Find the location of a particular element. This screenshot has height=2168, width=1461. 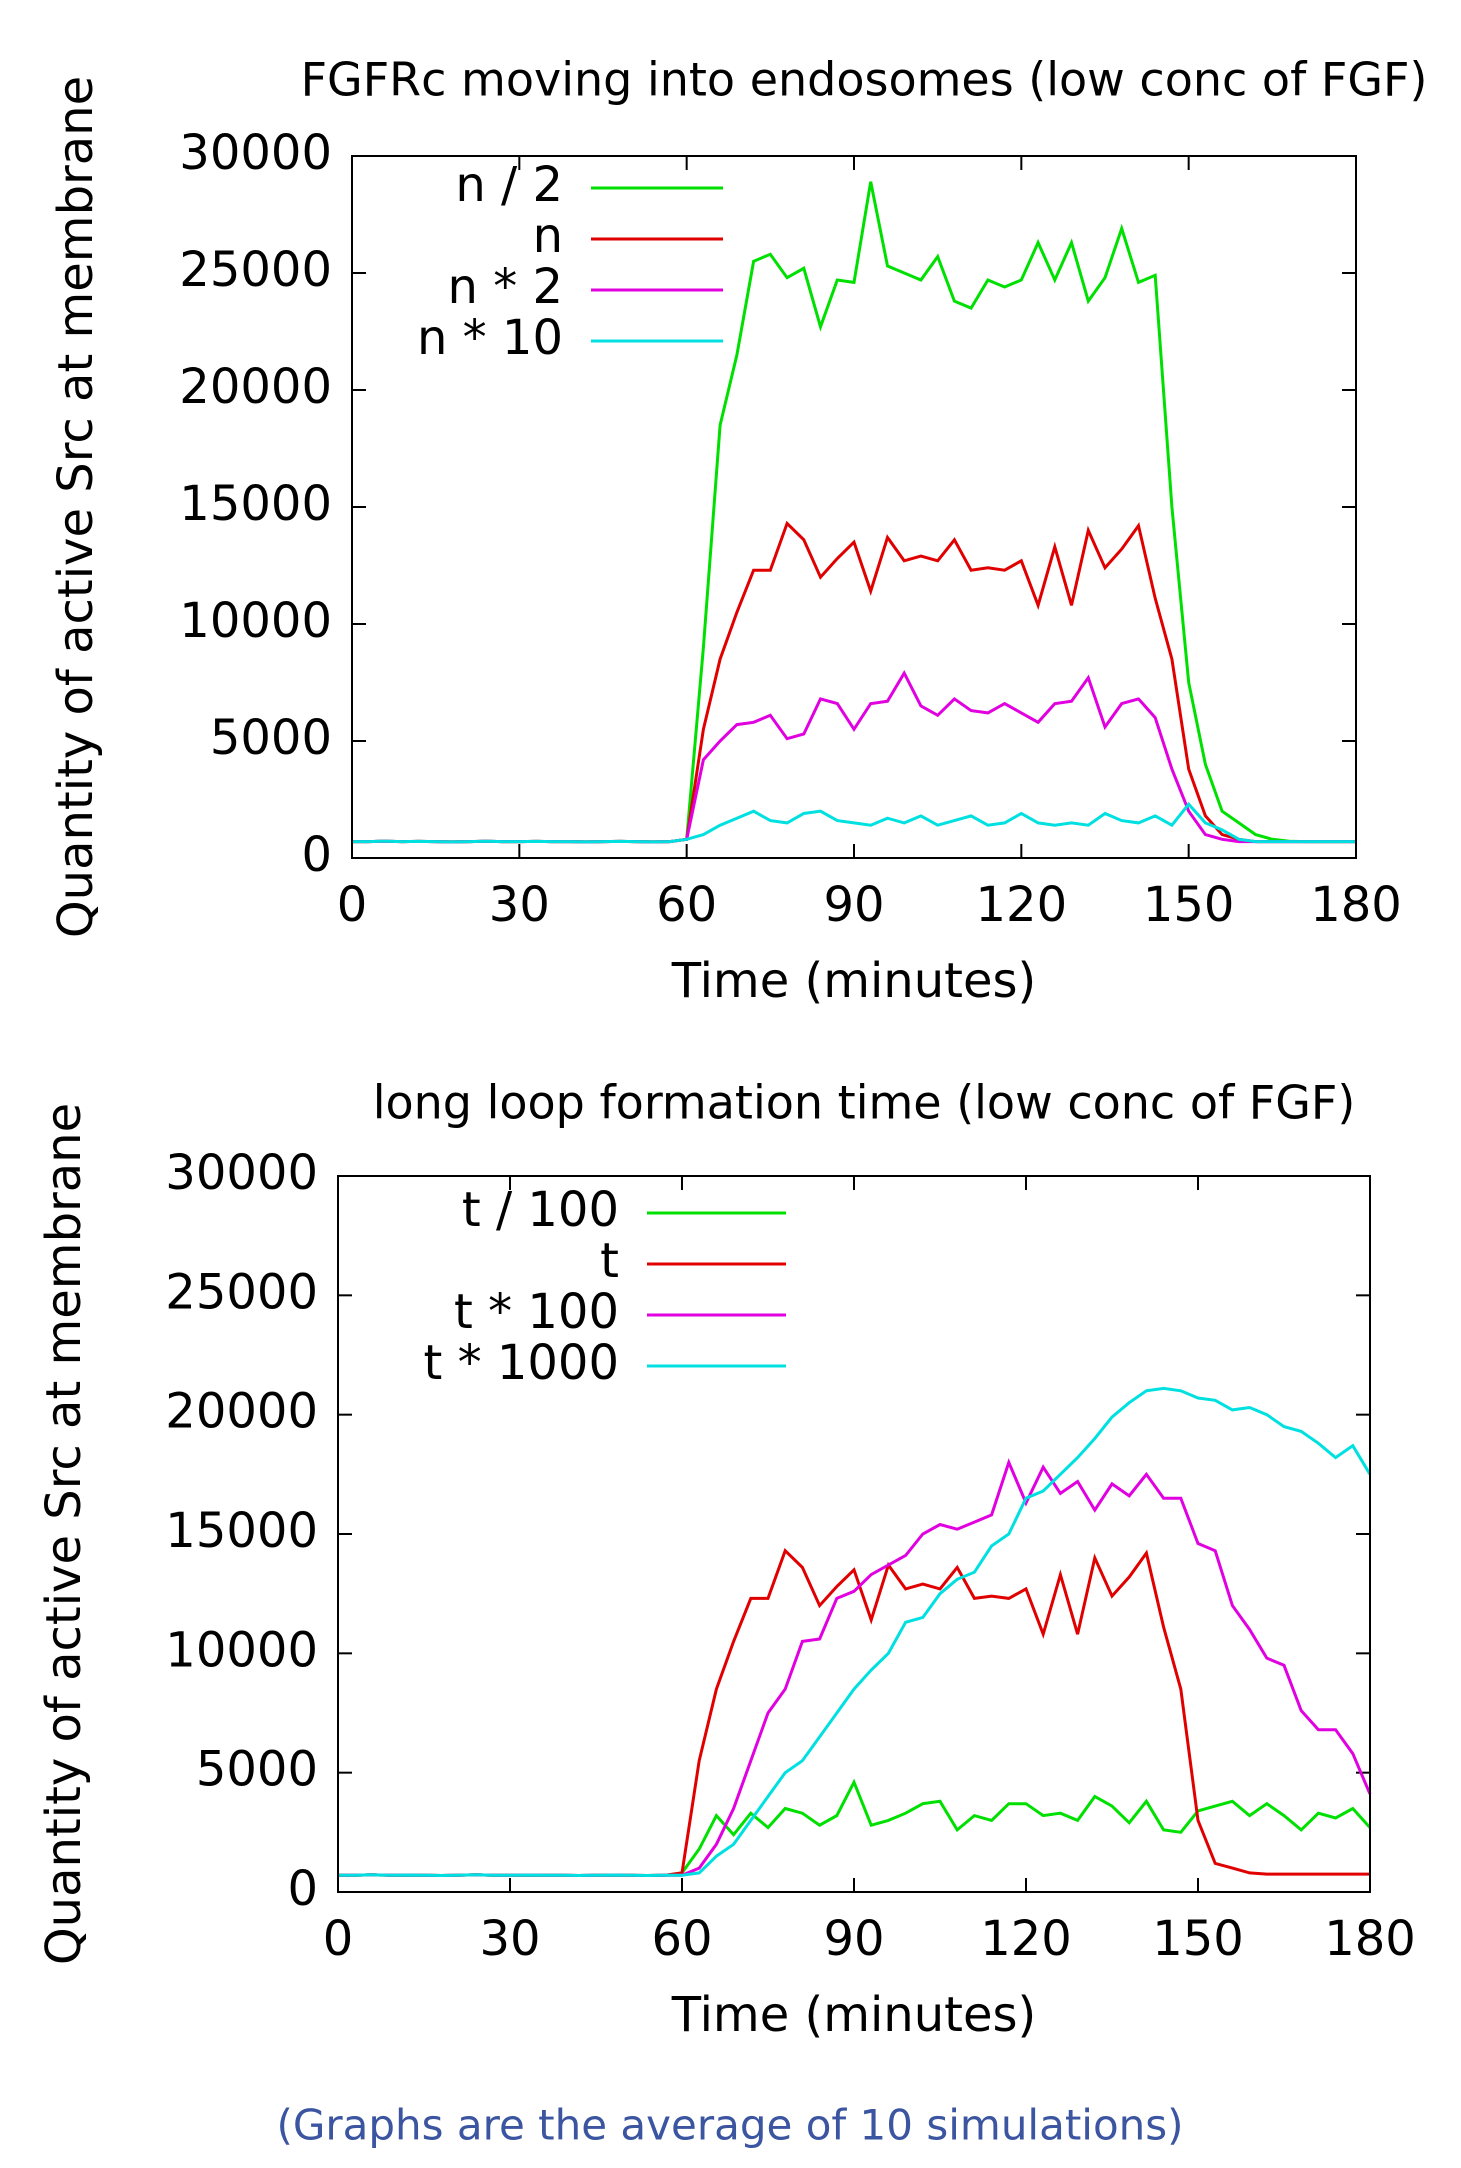

legend-label: n / 2 is located at coordinates (509, 185).